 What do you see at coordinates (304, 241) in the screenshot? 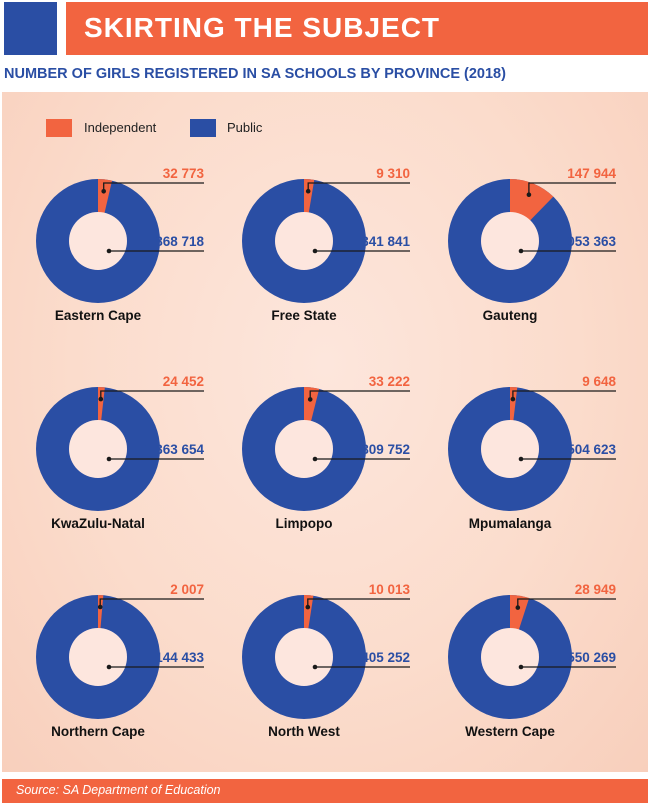
I see `donut-hole-free-state` at bounding box center [304, 241].